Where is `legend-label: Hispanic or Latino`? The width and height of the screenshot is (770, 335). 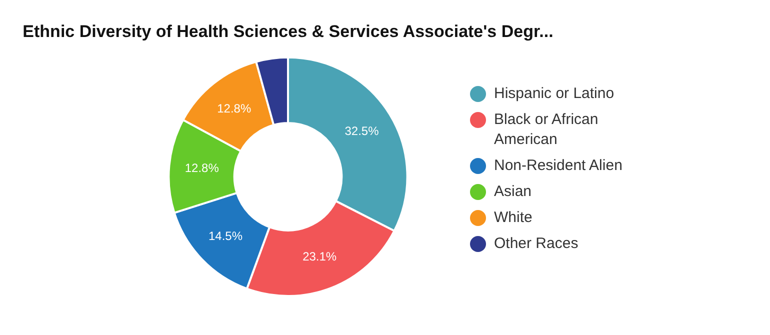
legend-label: Hispanic or Latino is located at coordinates (554, 94).